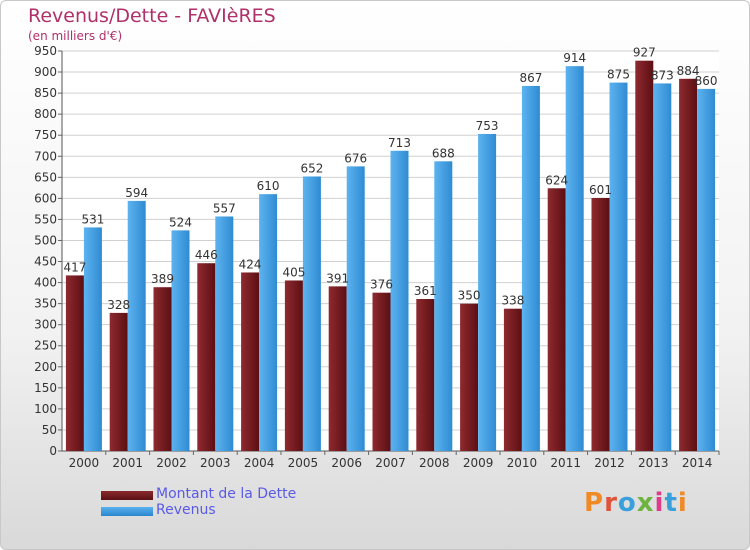 This screenshot has width=750, height=550. Describe the element at coordinates (381, 285) in the screenshot. I see `data-label-debt: 376` at that location.